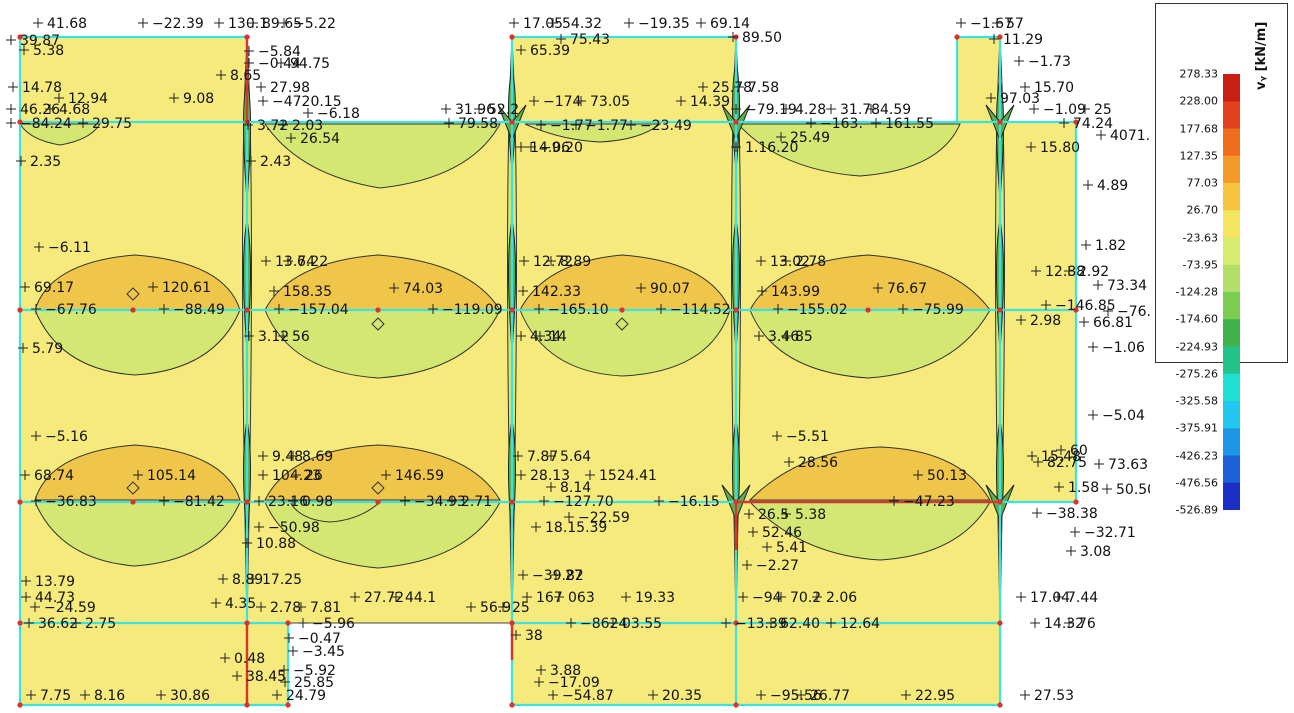 This screenshot has height=713, width=1294. What do you see at coordinates (1082, 598) in the screenshot?
I see `value-label: 7.44` at bounding box center [1082, 598].